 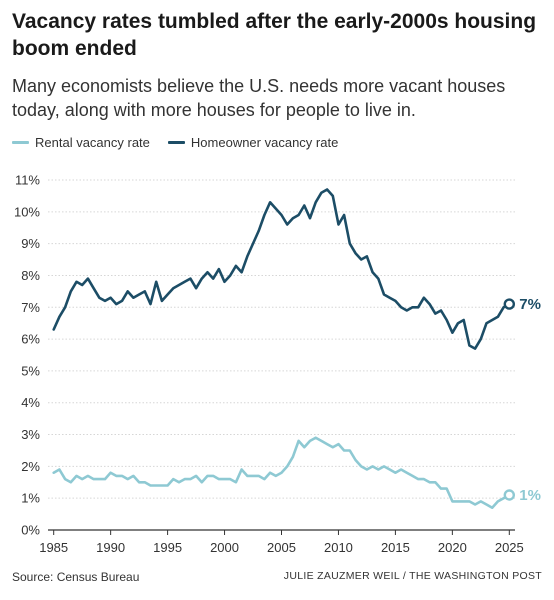 I want to click on y-tick-label: 9%, so click(x=30, y=243).